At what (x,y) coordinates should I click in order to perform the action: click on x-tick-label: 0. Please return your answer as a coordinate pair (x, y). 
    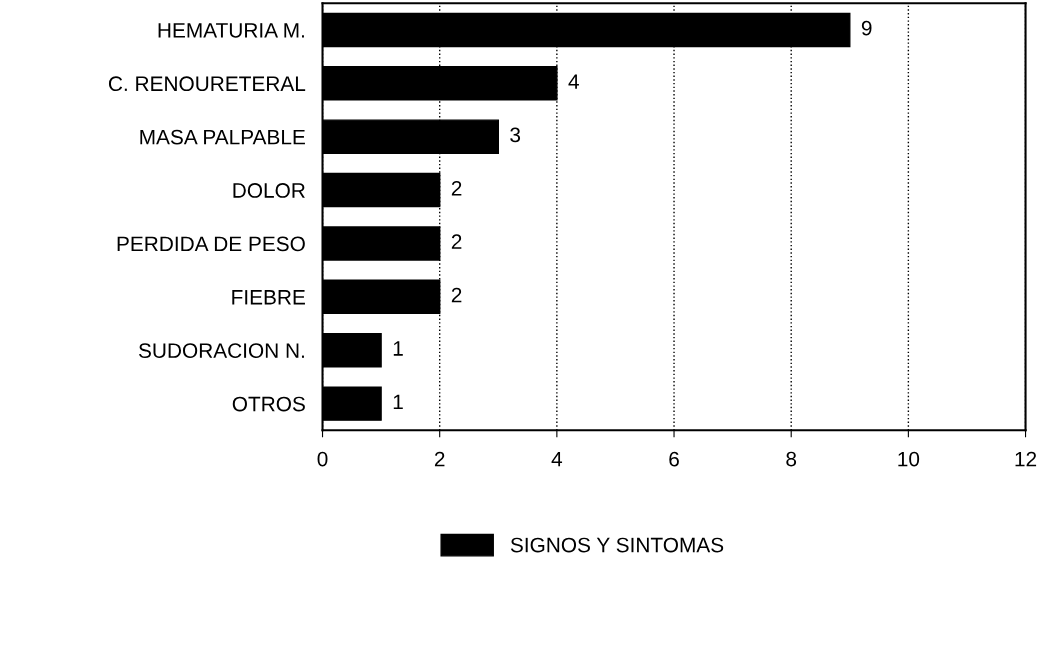
    Looking at the image, I should click on (322, 459).